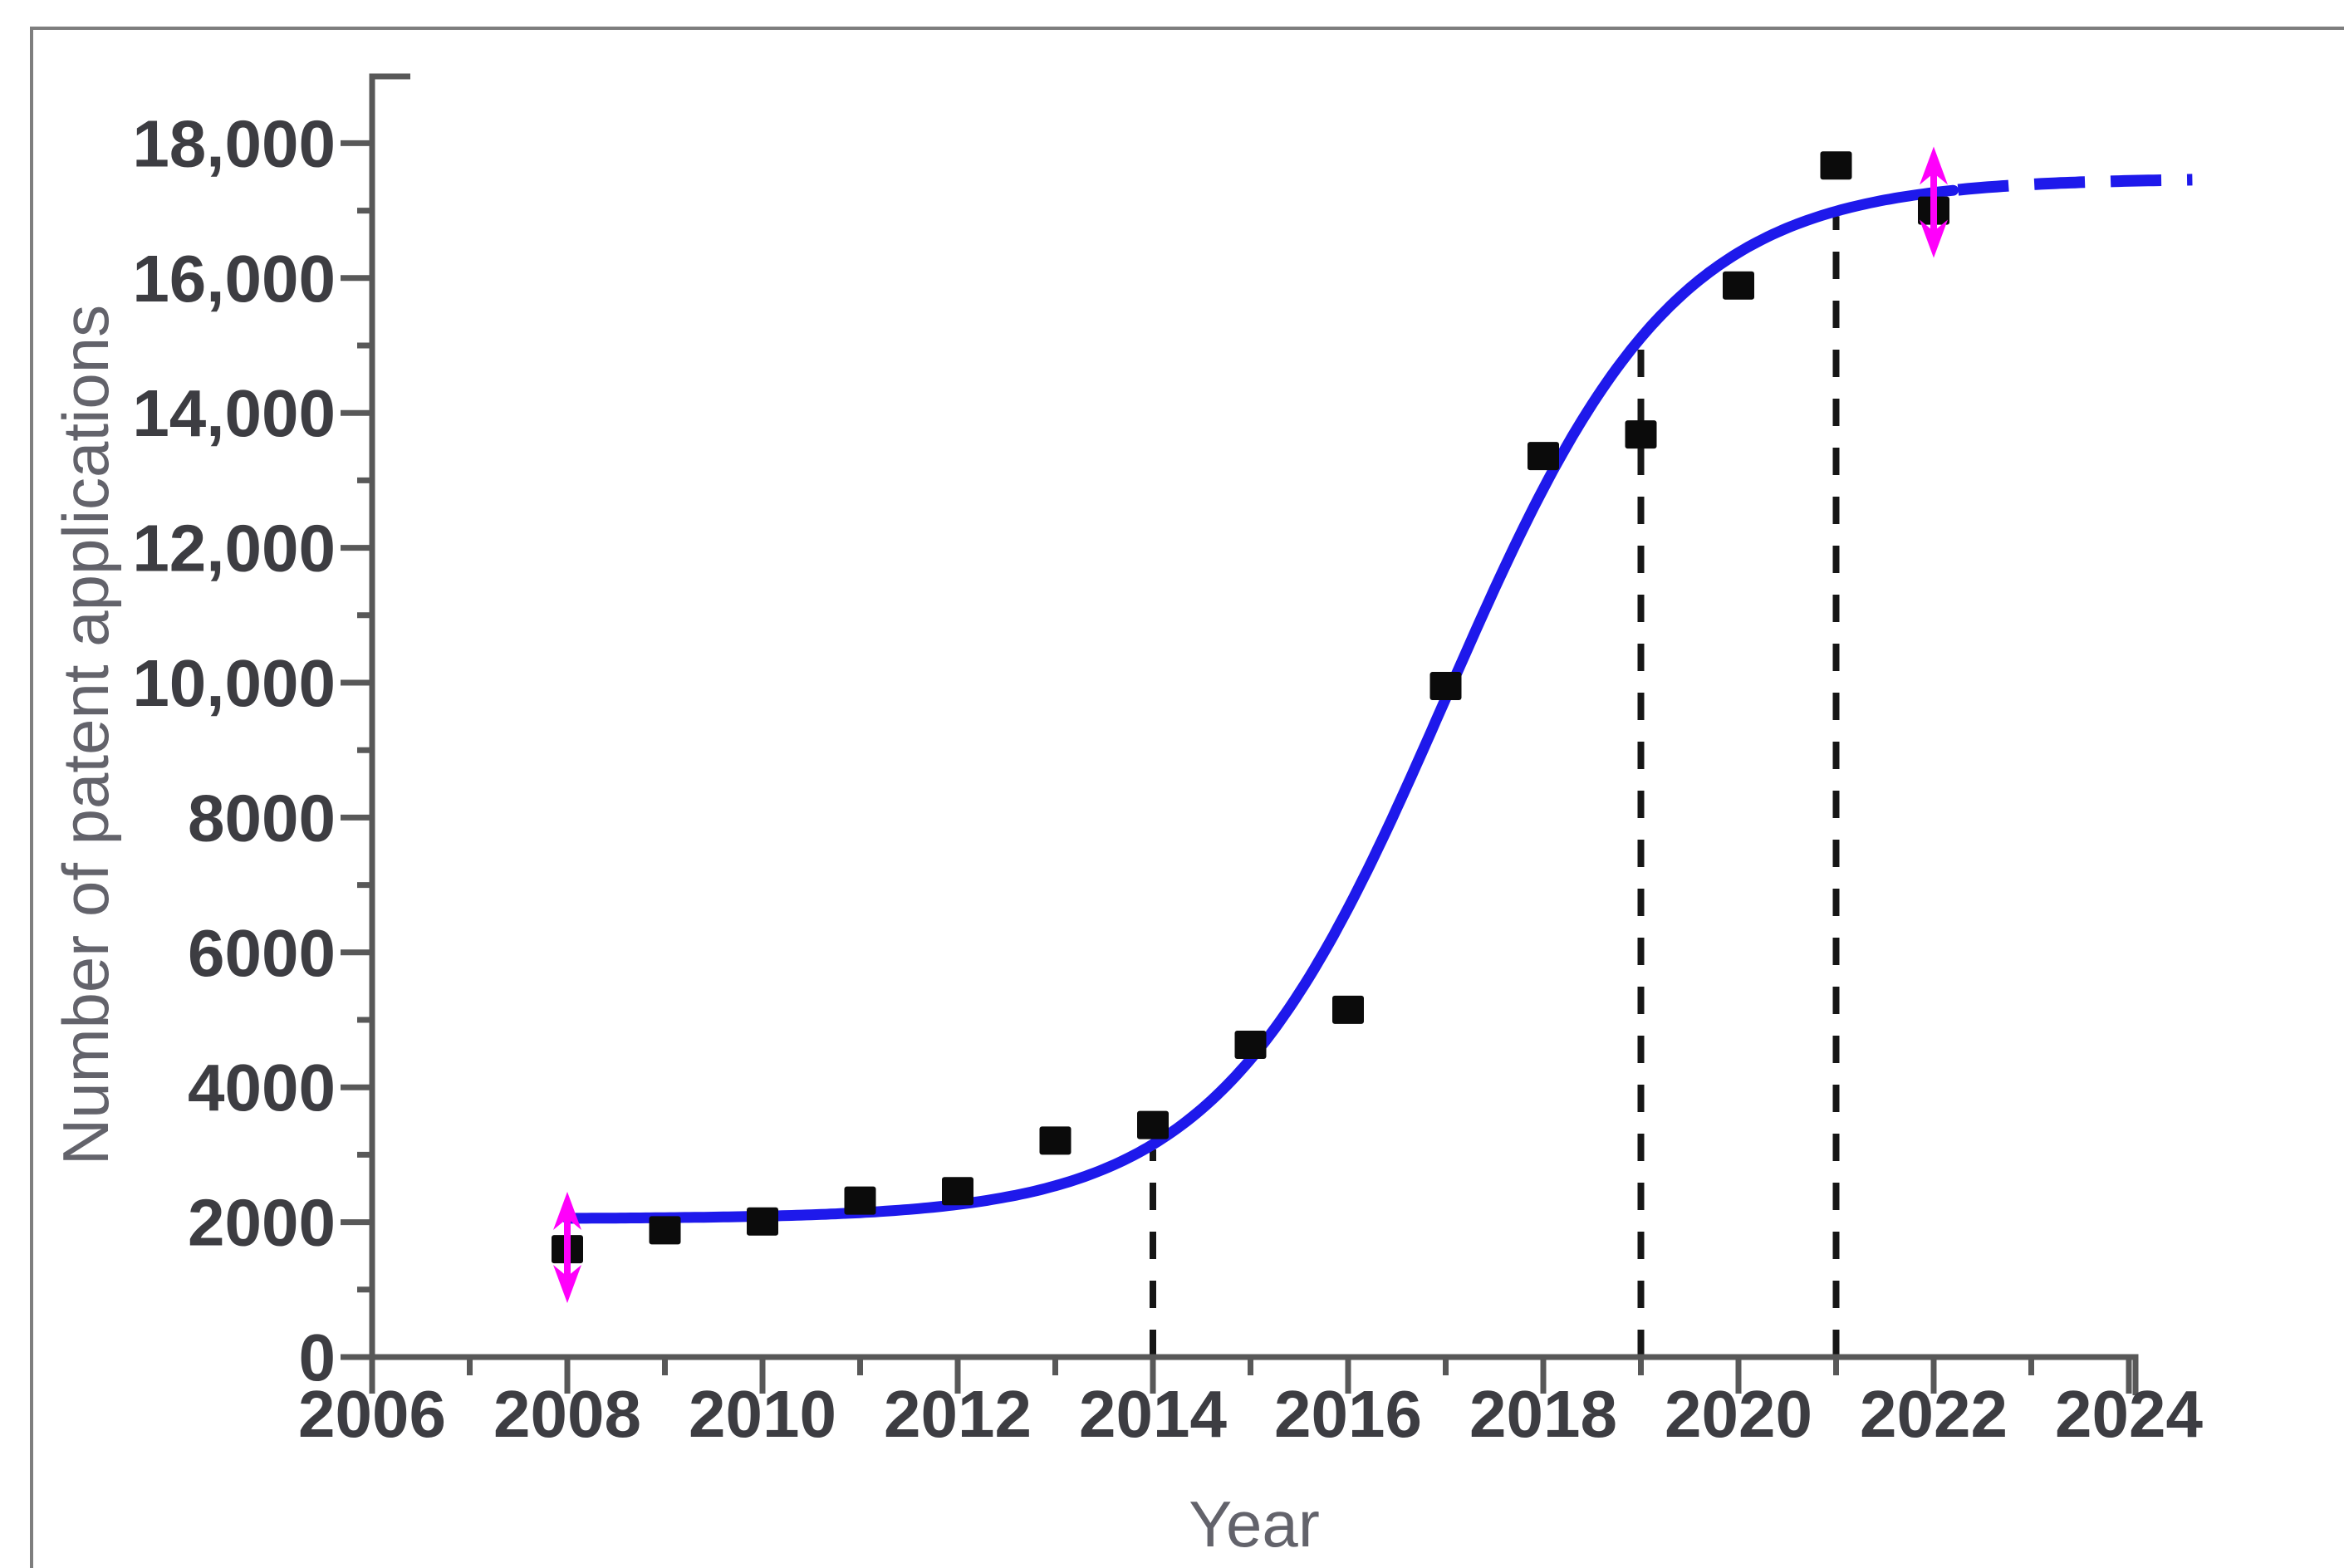  What do you see at coordinates (567, 1211) in the screenshot?
I see `uncertainty-arrow-head-up-2008` at bounding box center [567, 1211].